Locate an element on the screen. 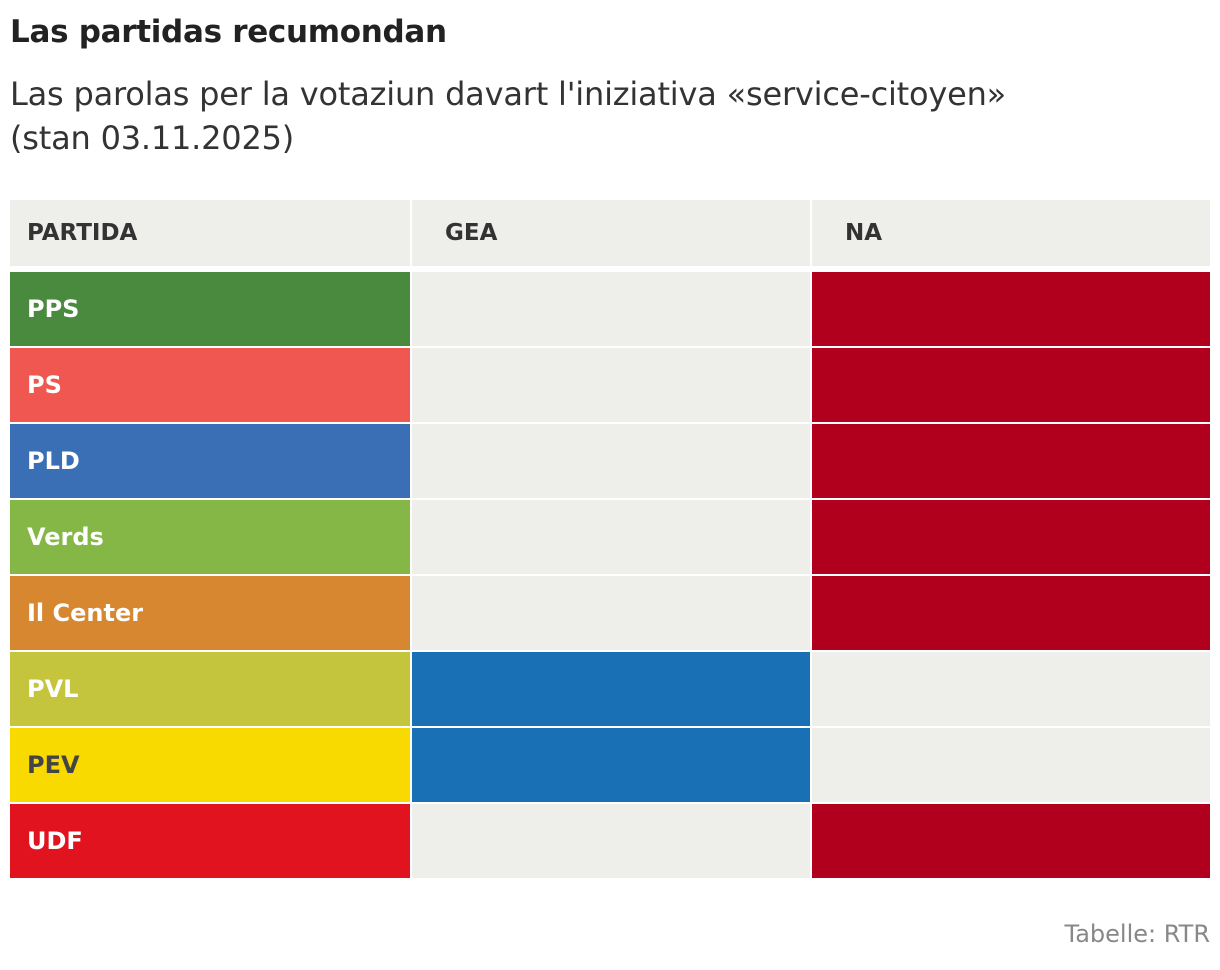 The width and height of the screenshot is (1220, 970). table-row: PS is located at coordinates (610, 385).